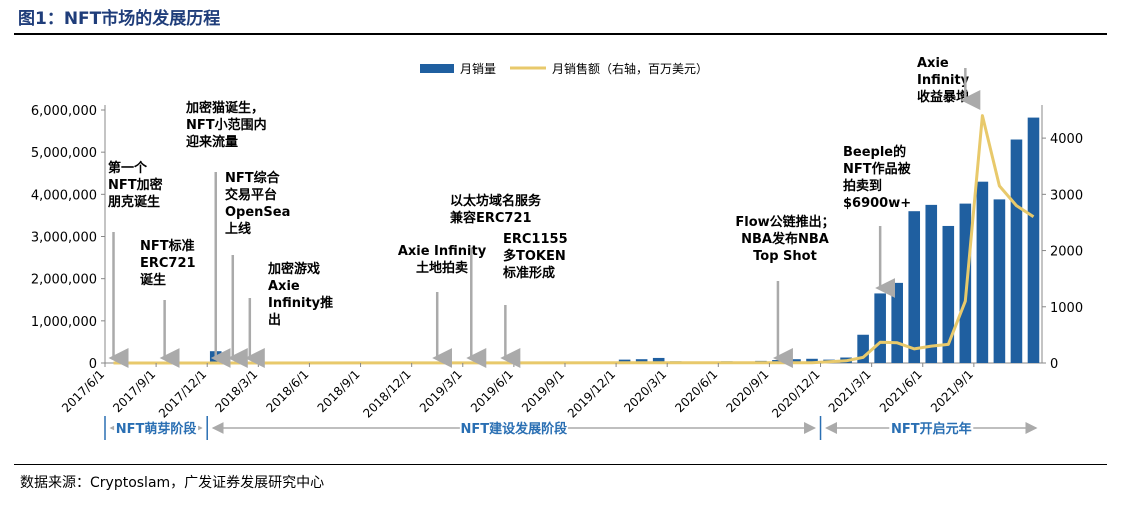  I want to click on phase-label: NFT萌芽阶段, so click(156, 429).